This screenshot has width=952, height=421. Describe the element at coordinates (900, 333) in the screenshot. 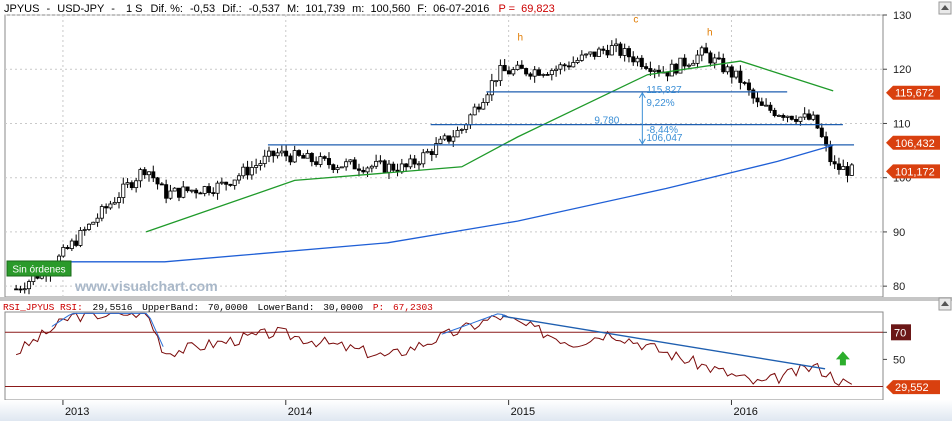

I see `rsi-tick-label: 70` at that location.